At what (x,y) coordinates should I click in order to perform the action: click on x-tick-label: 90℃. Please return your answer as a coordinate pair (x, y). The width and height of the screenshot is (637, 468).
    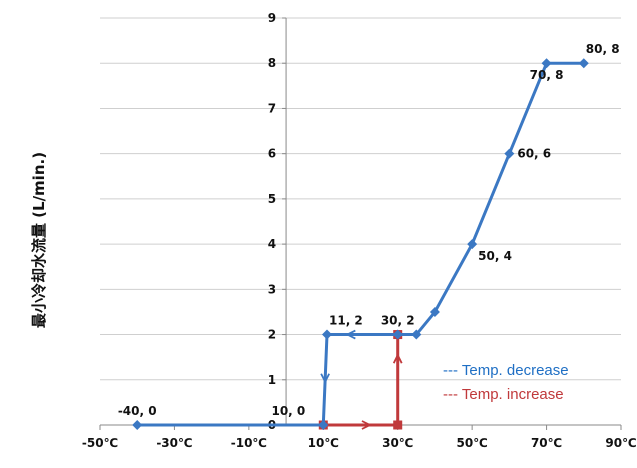
    Looking at the image, I should click on (620, 443).